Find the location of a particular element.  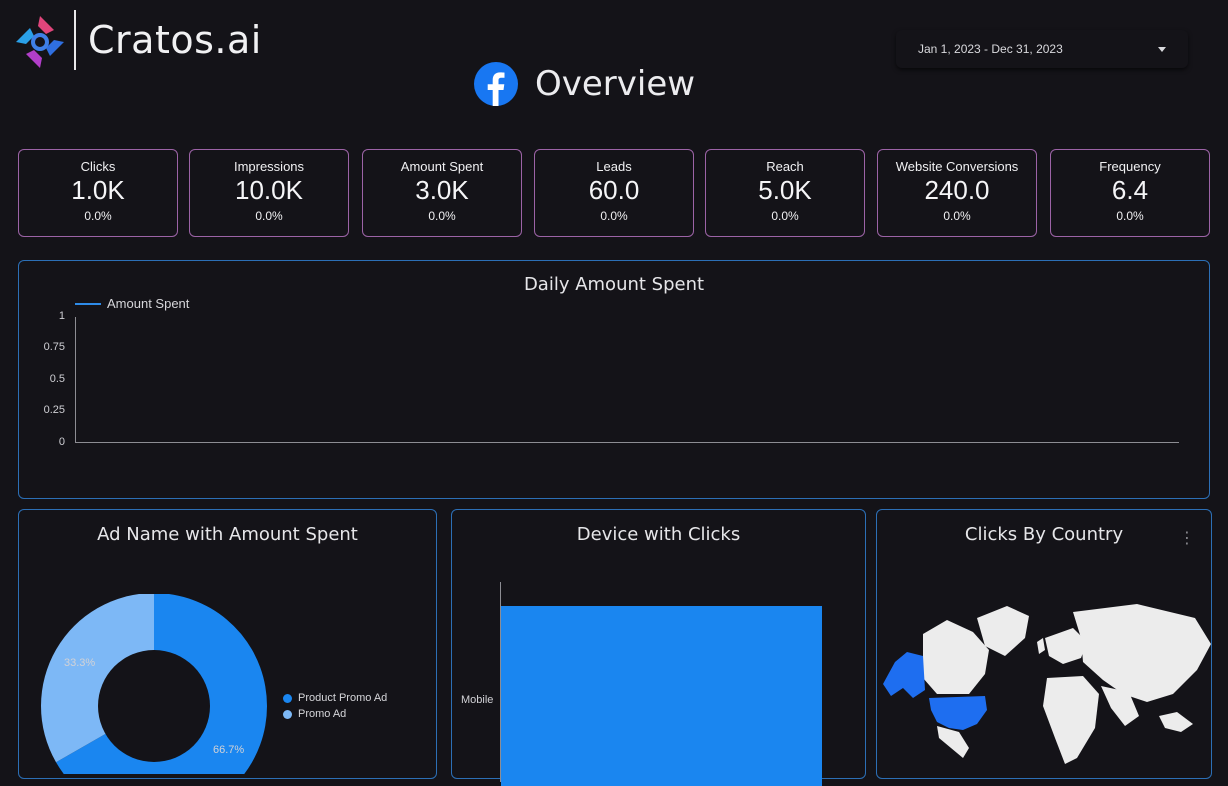

map-india is located at coordinates (1120, 706).